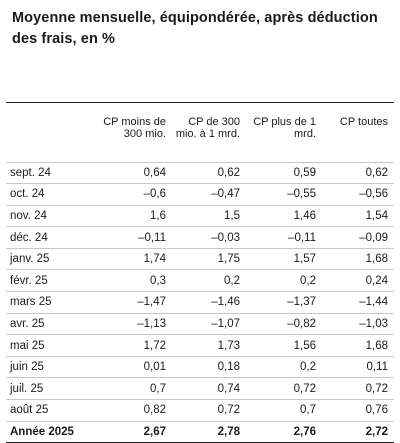 The width and height of the screenshot is (400, 443). What do you see at coordinates (46, 280) in the screenshot?
I see `cell-period: févr. 25` at bounding box center [46, 280].